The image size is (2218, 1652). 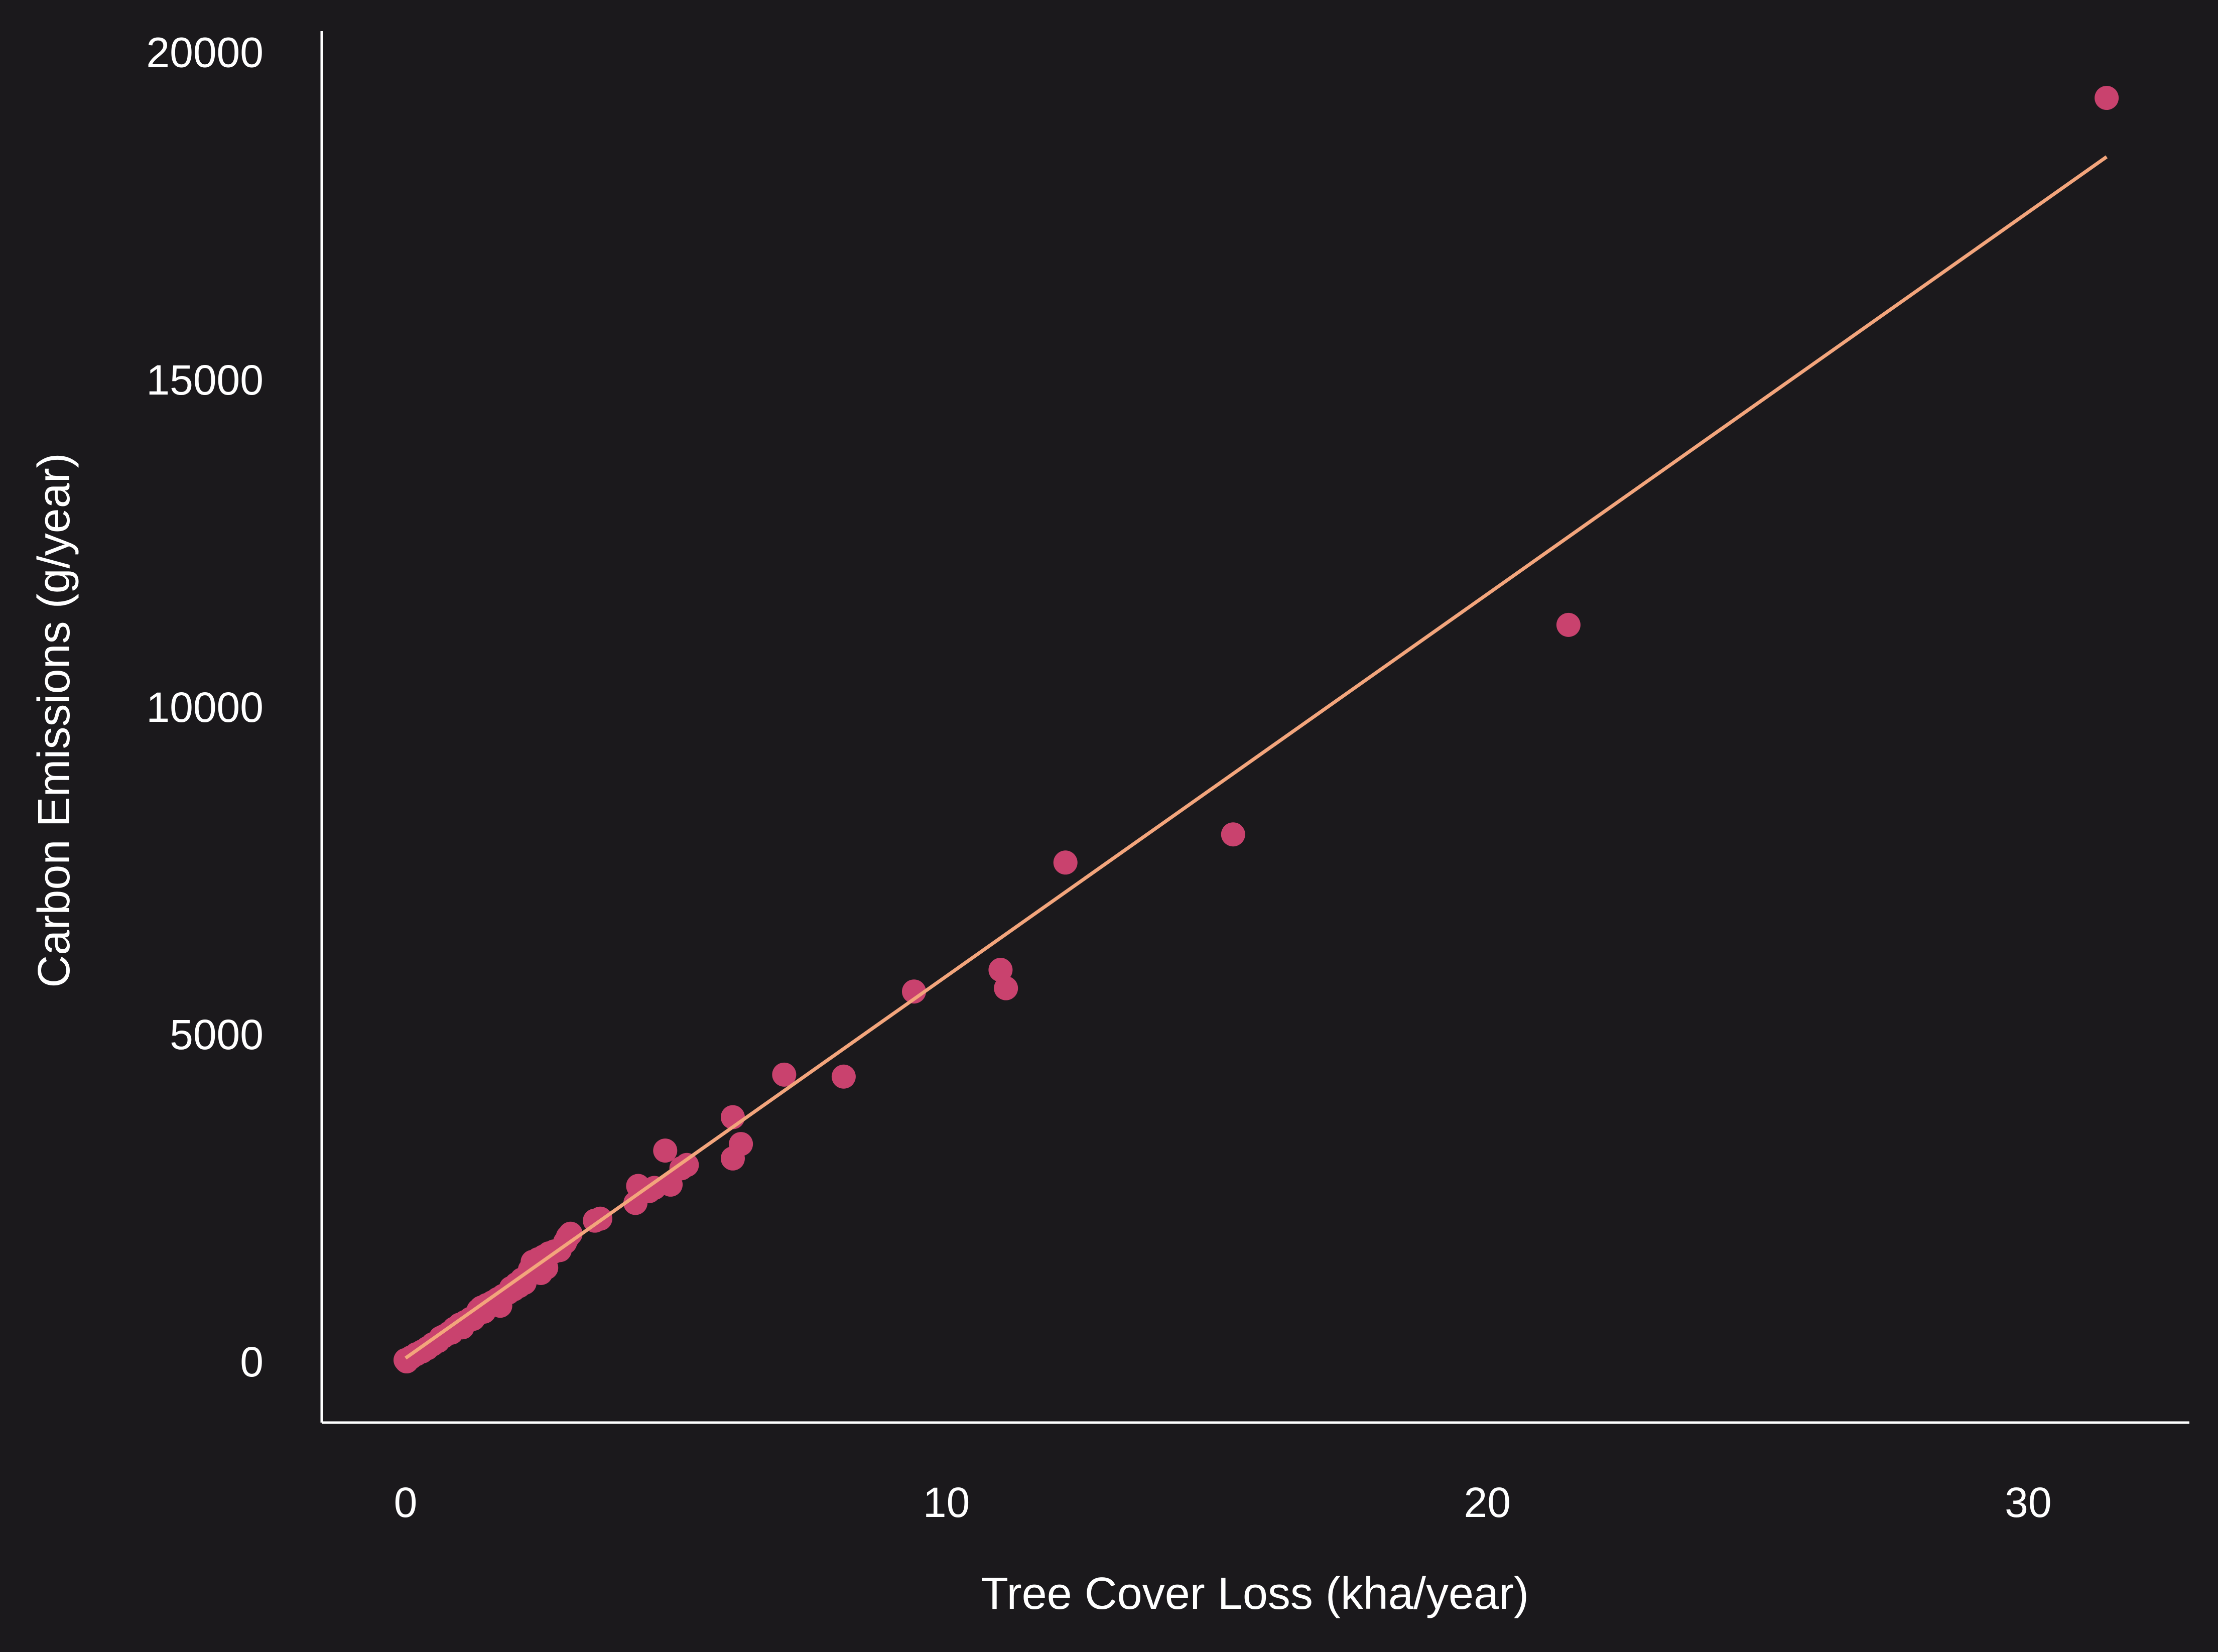 What do you see at coordinates (1223, 1502) in the screenshot?
I see `x-tick-labels: 0 10 20 30` at bounding box center [1223, 1502].